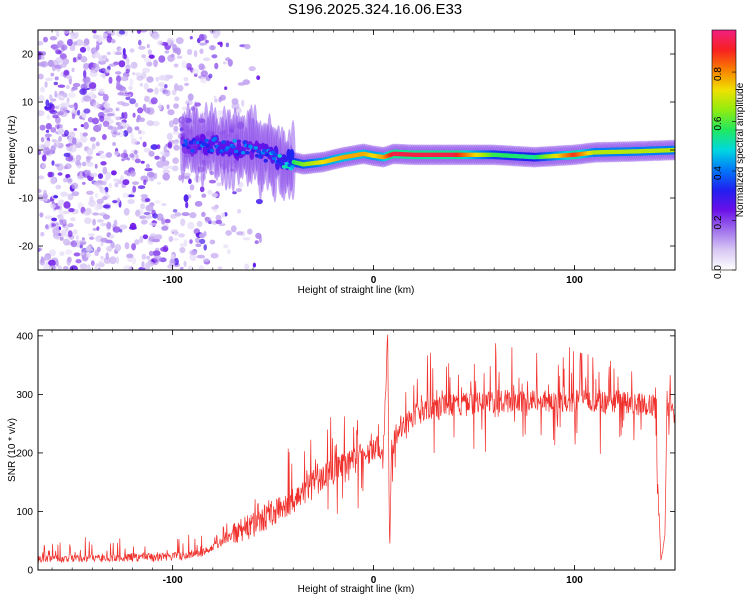 This screenshot has width=750, height=600. Describe the element at coordinates (12, 450) in the screenshot. I see `snr-y-axis-label: SNR (10 * v/v)` at that location.